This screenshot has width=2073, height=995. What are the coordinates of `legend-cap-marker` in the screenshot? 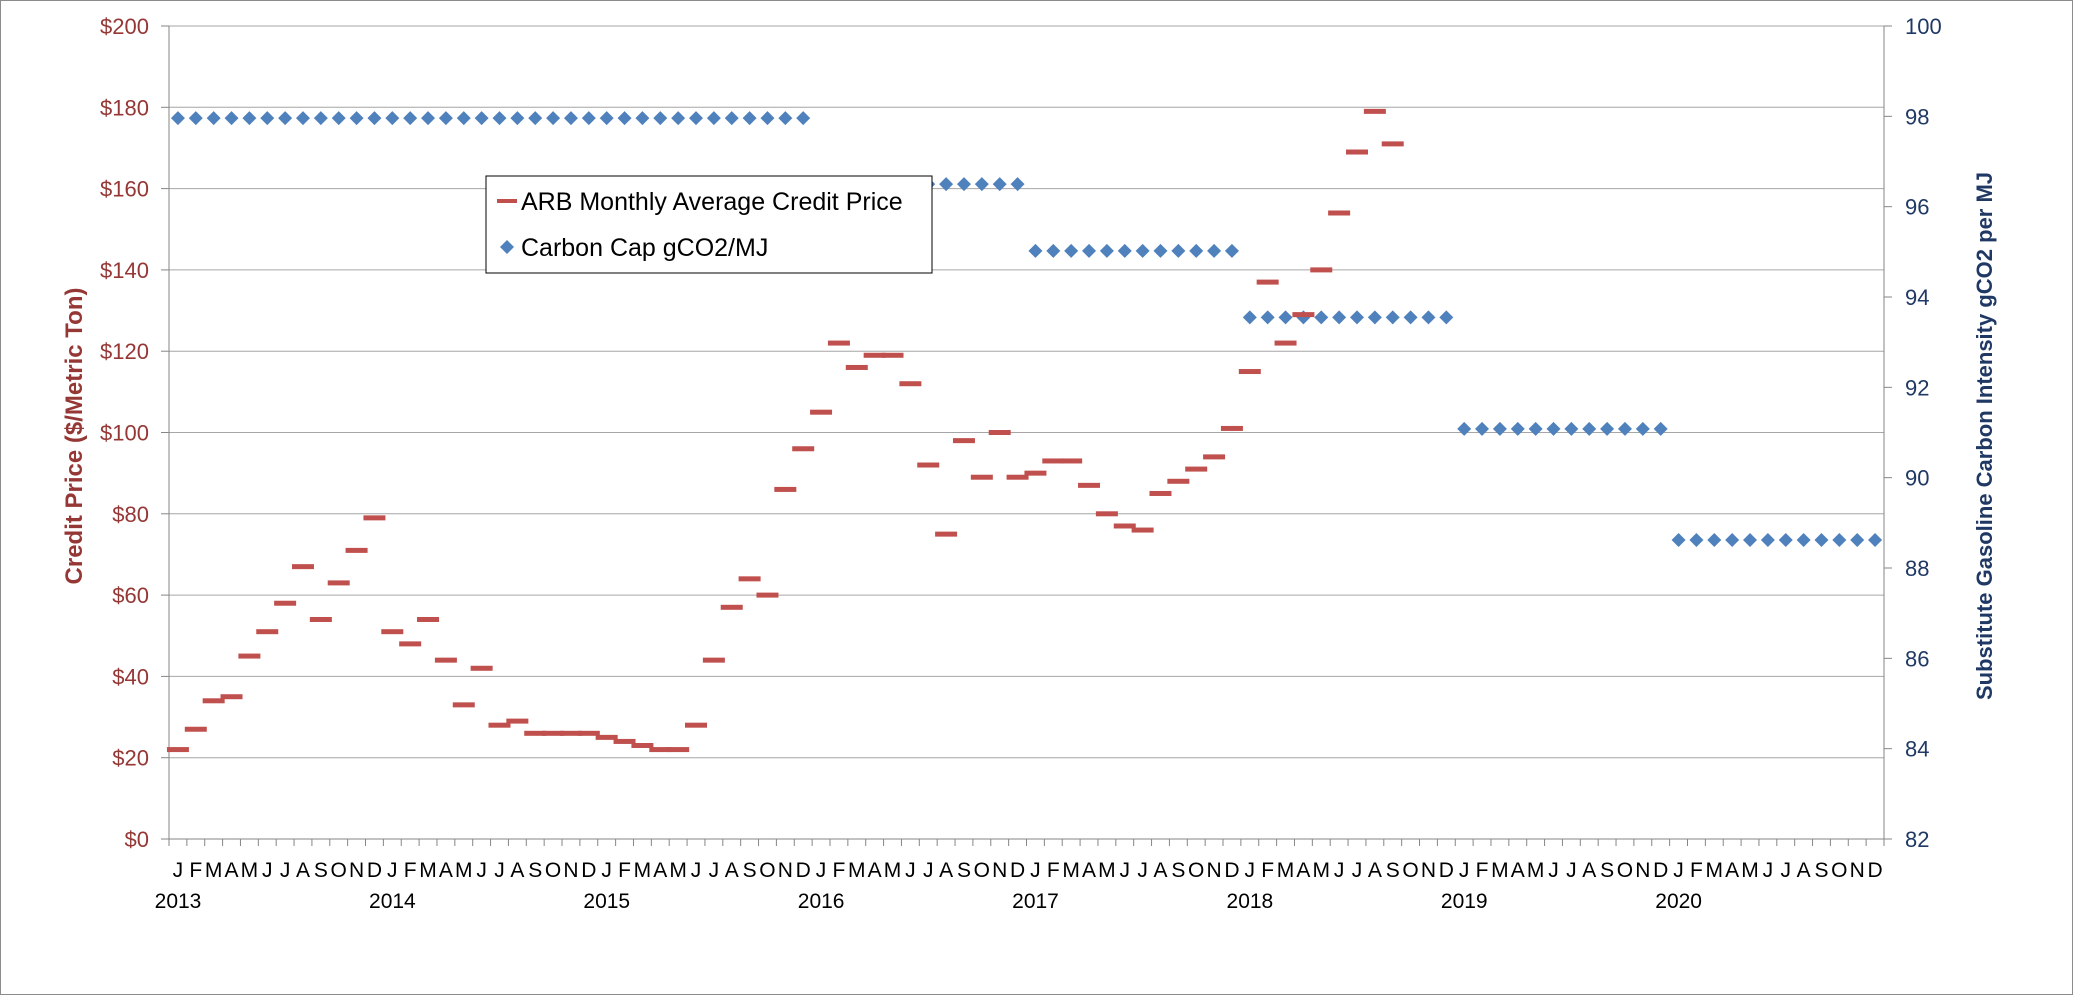 It's located at (507, 247).